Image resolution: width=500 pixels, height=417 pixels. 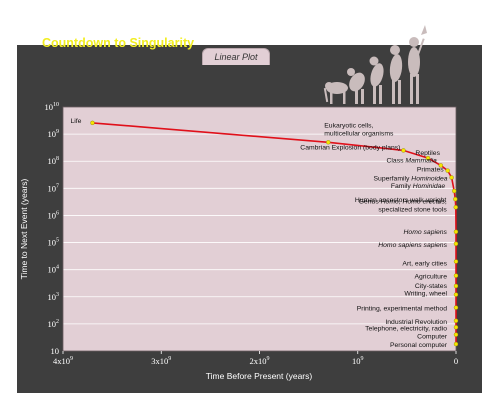 What do you see at coordinates (426, 232) in the screenshot?
I see `event-label: Homo sapiens` at bounding box center [426, 232].